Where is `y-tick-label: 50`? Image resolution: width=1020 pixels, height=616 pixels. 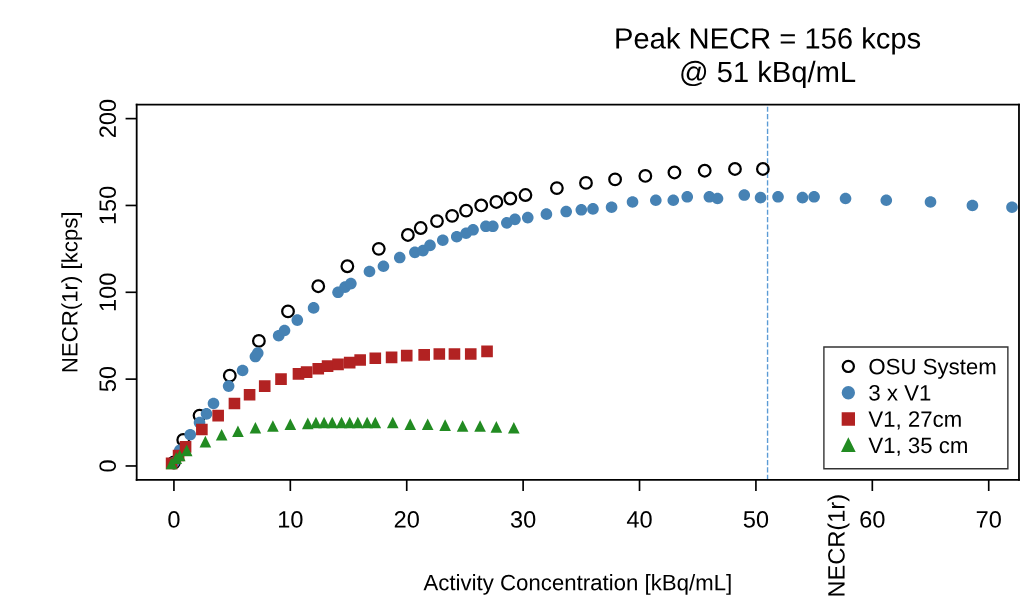
y-tick-label: 50 is located at coordinates (108, 379).